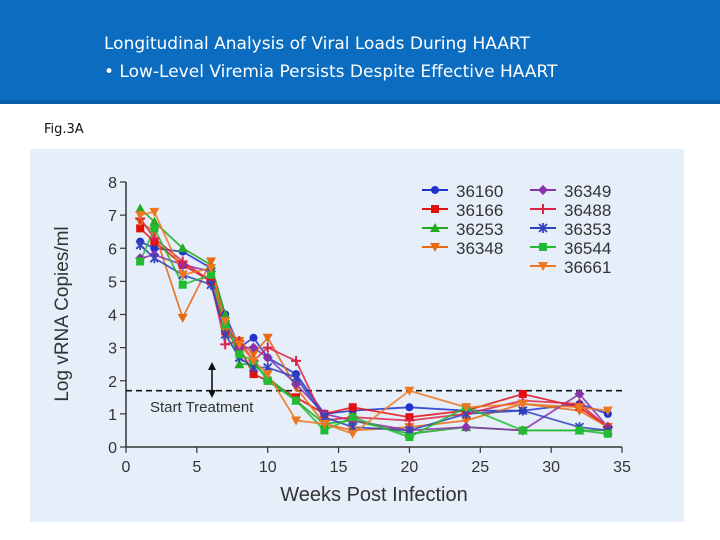 This screenshot has height=540, width=720. What do you see at coordinates (64, 129) in the screenshot?
I see `figure-label: Fig.3A` at bounding box center [64, 129].